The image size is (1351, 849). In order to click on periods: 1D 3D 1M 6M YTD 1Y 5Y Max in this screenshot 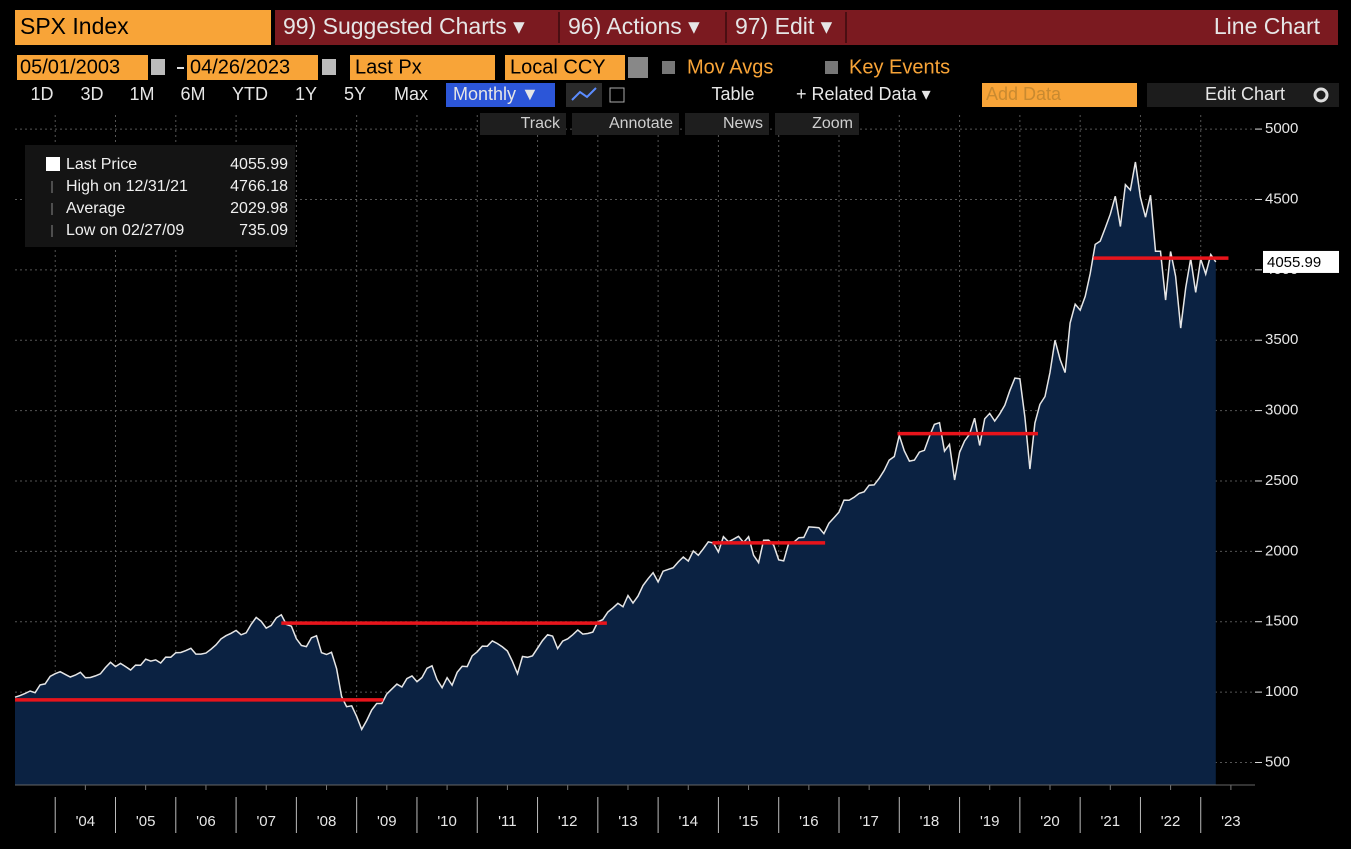, I will do `click(229, 94)`.